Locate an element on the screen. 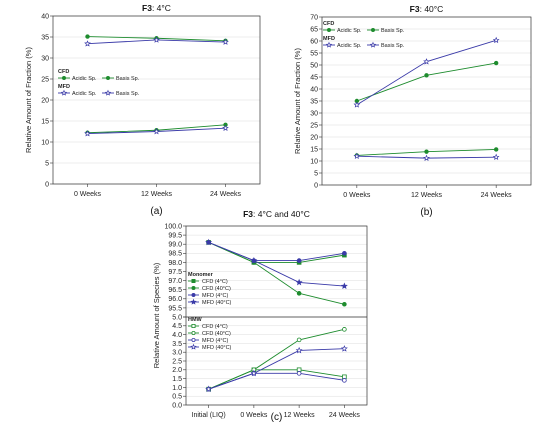  x-tick-label: Initial (LIQ) is located at coordinates (209, 415).